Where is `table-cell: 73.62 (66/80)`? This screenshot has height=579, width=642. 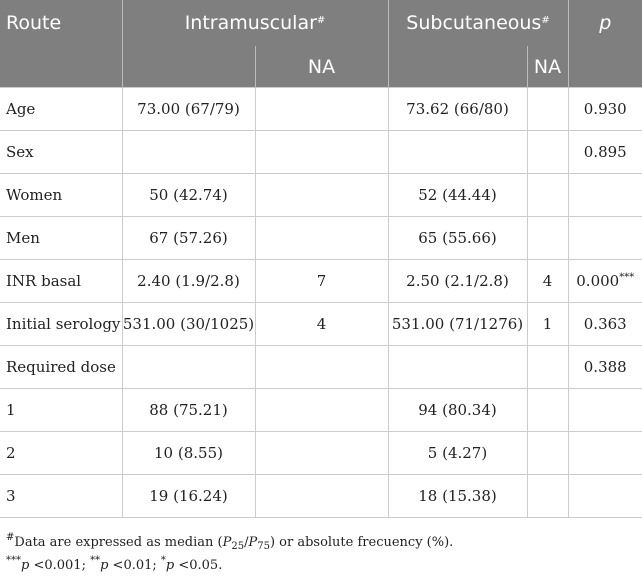
table-cell: 73.62 (66/80) is located at coordinates (457, 109).